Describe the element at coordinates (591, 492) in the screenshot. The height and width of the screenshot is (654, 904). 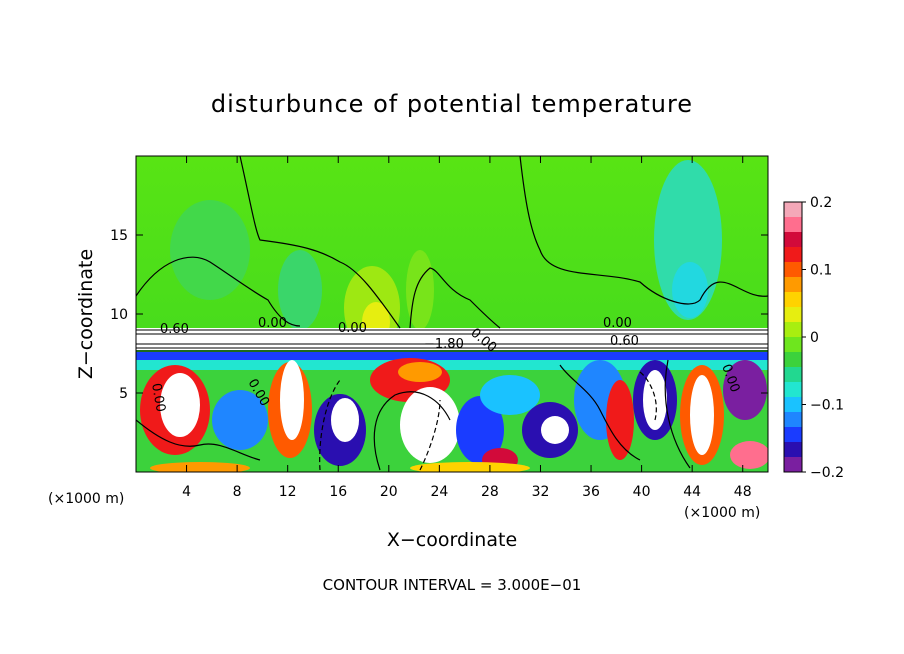
I see `x-tick-label: 36` at that location.